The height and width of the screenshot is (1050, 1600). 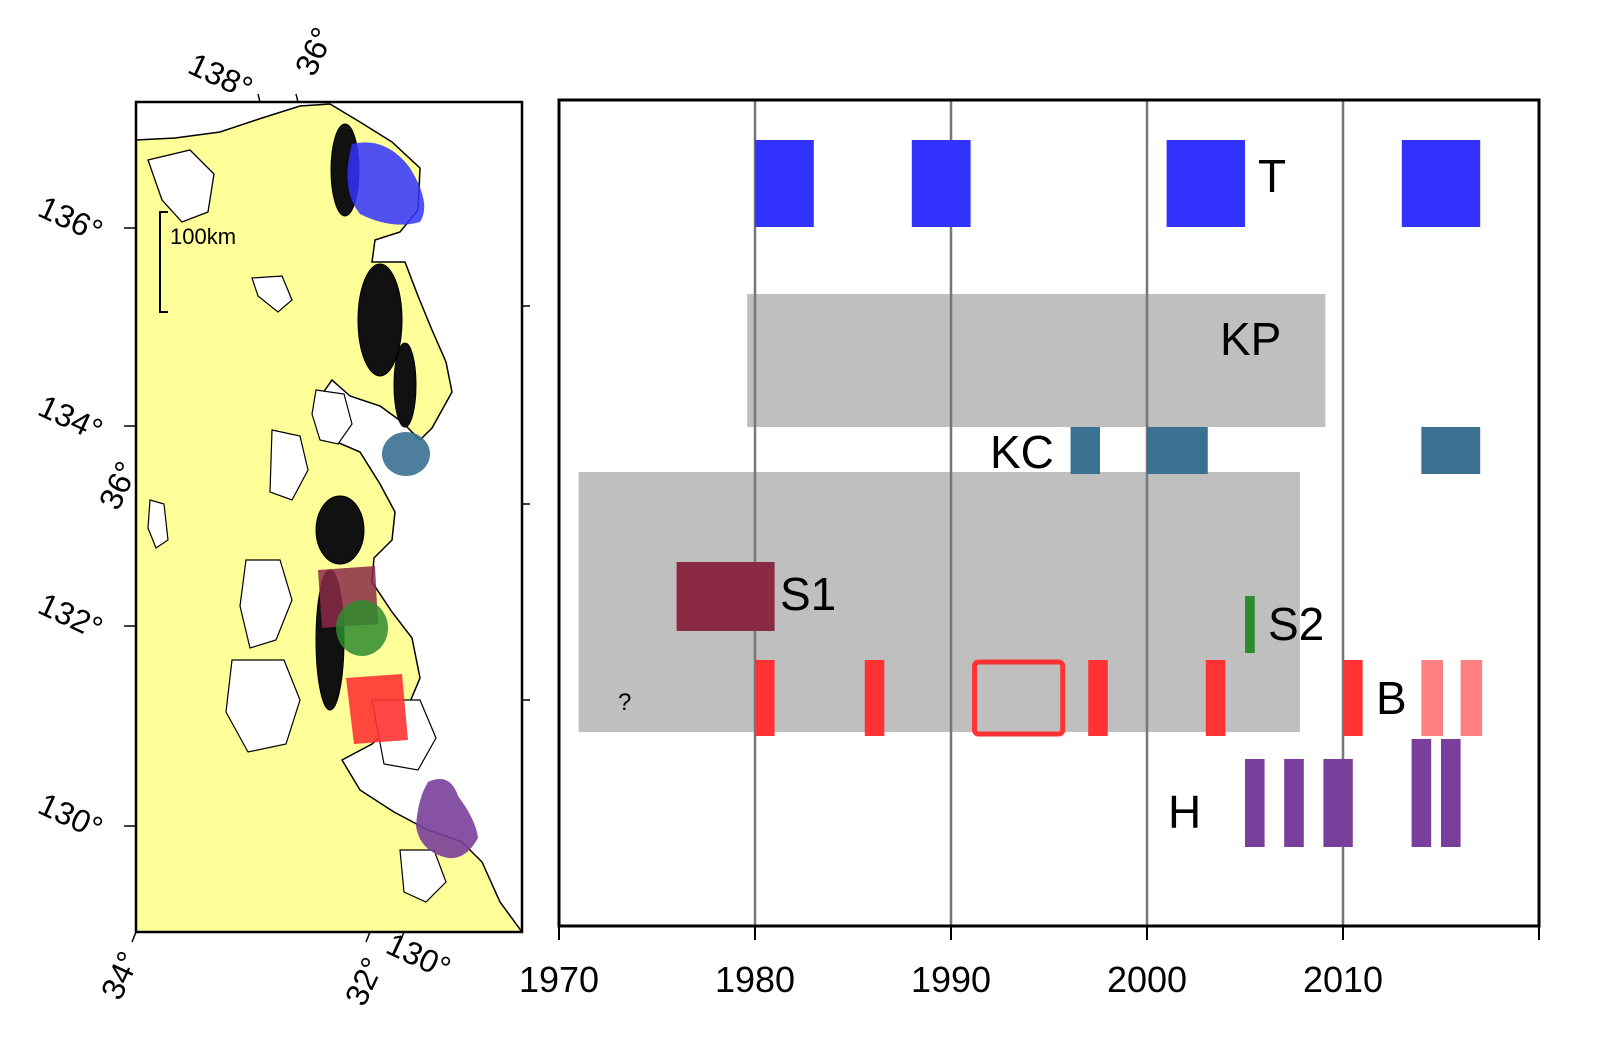 I want to click on series-label-S-gray: ?, so click(x=624, y=702).